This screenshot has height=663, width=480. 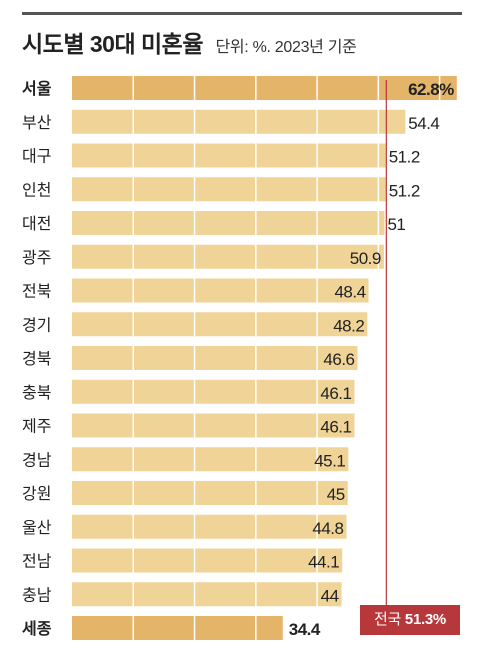 I want to click on bar-충북, so click(x=213, y=391).